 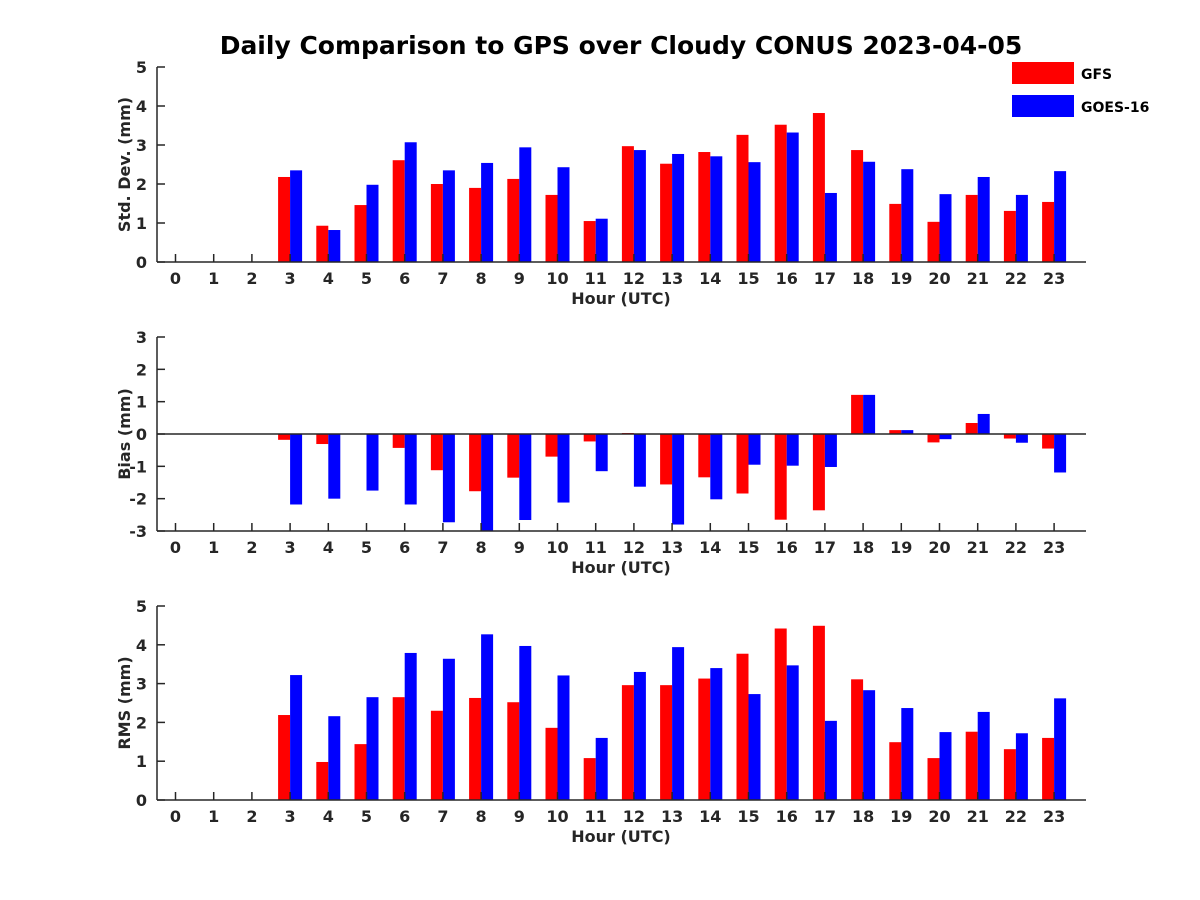 I want to click on y-tick-label-bias: 2, so click(x=141, y=369).